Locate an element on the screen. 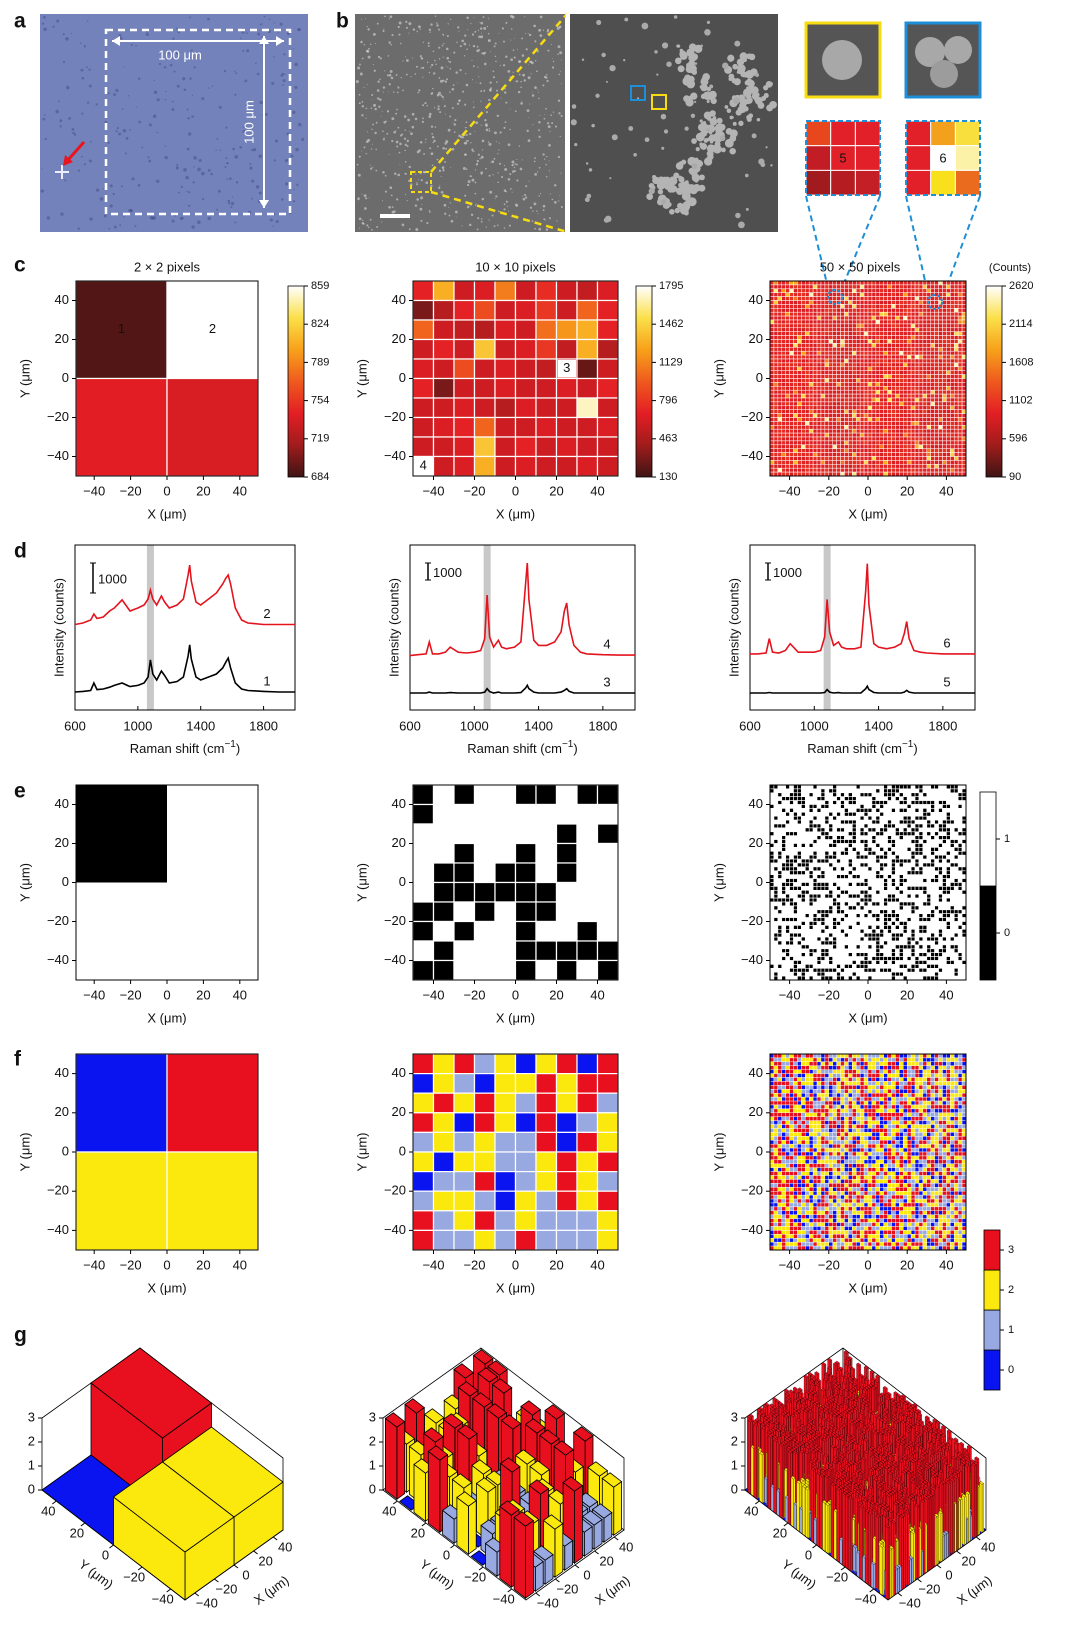 The width and height of the screenshot is (1088, 1639). colorbar-label: 463 is located at coordinates (668, 439).